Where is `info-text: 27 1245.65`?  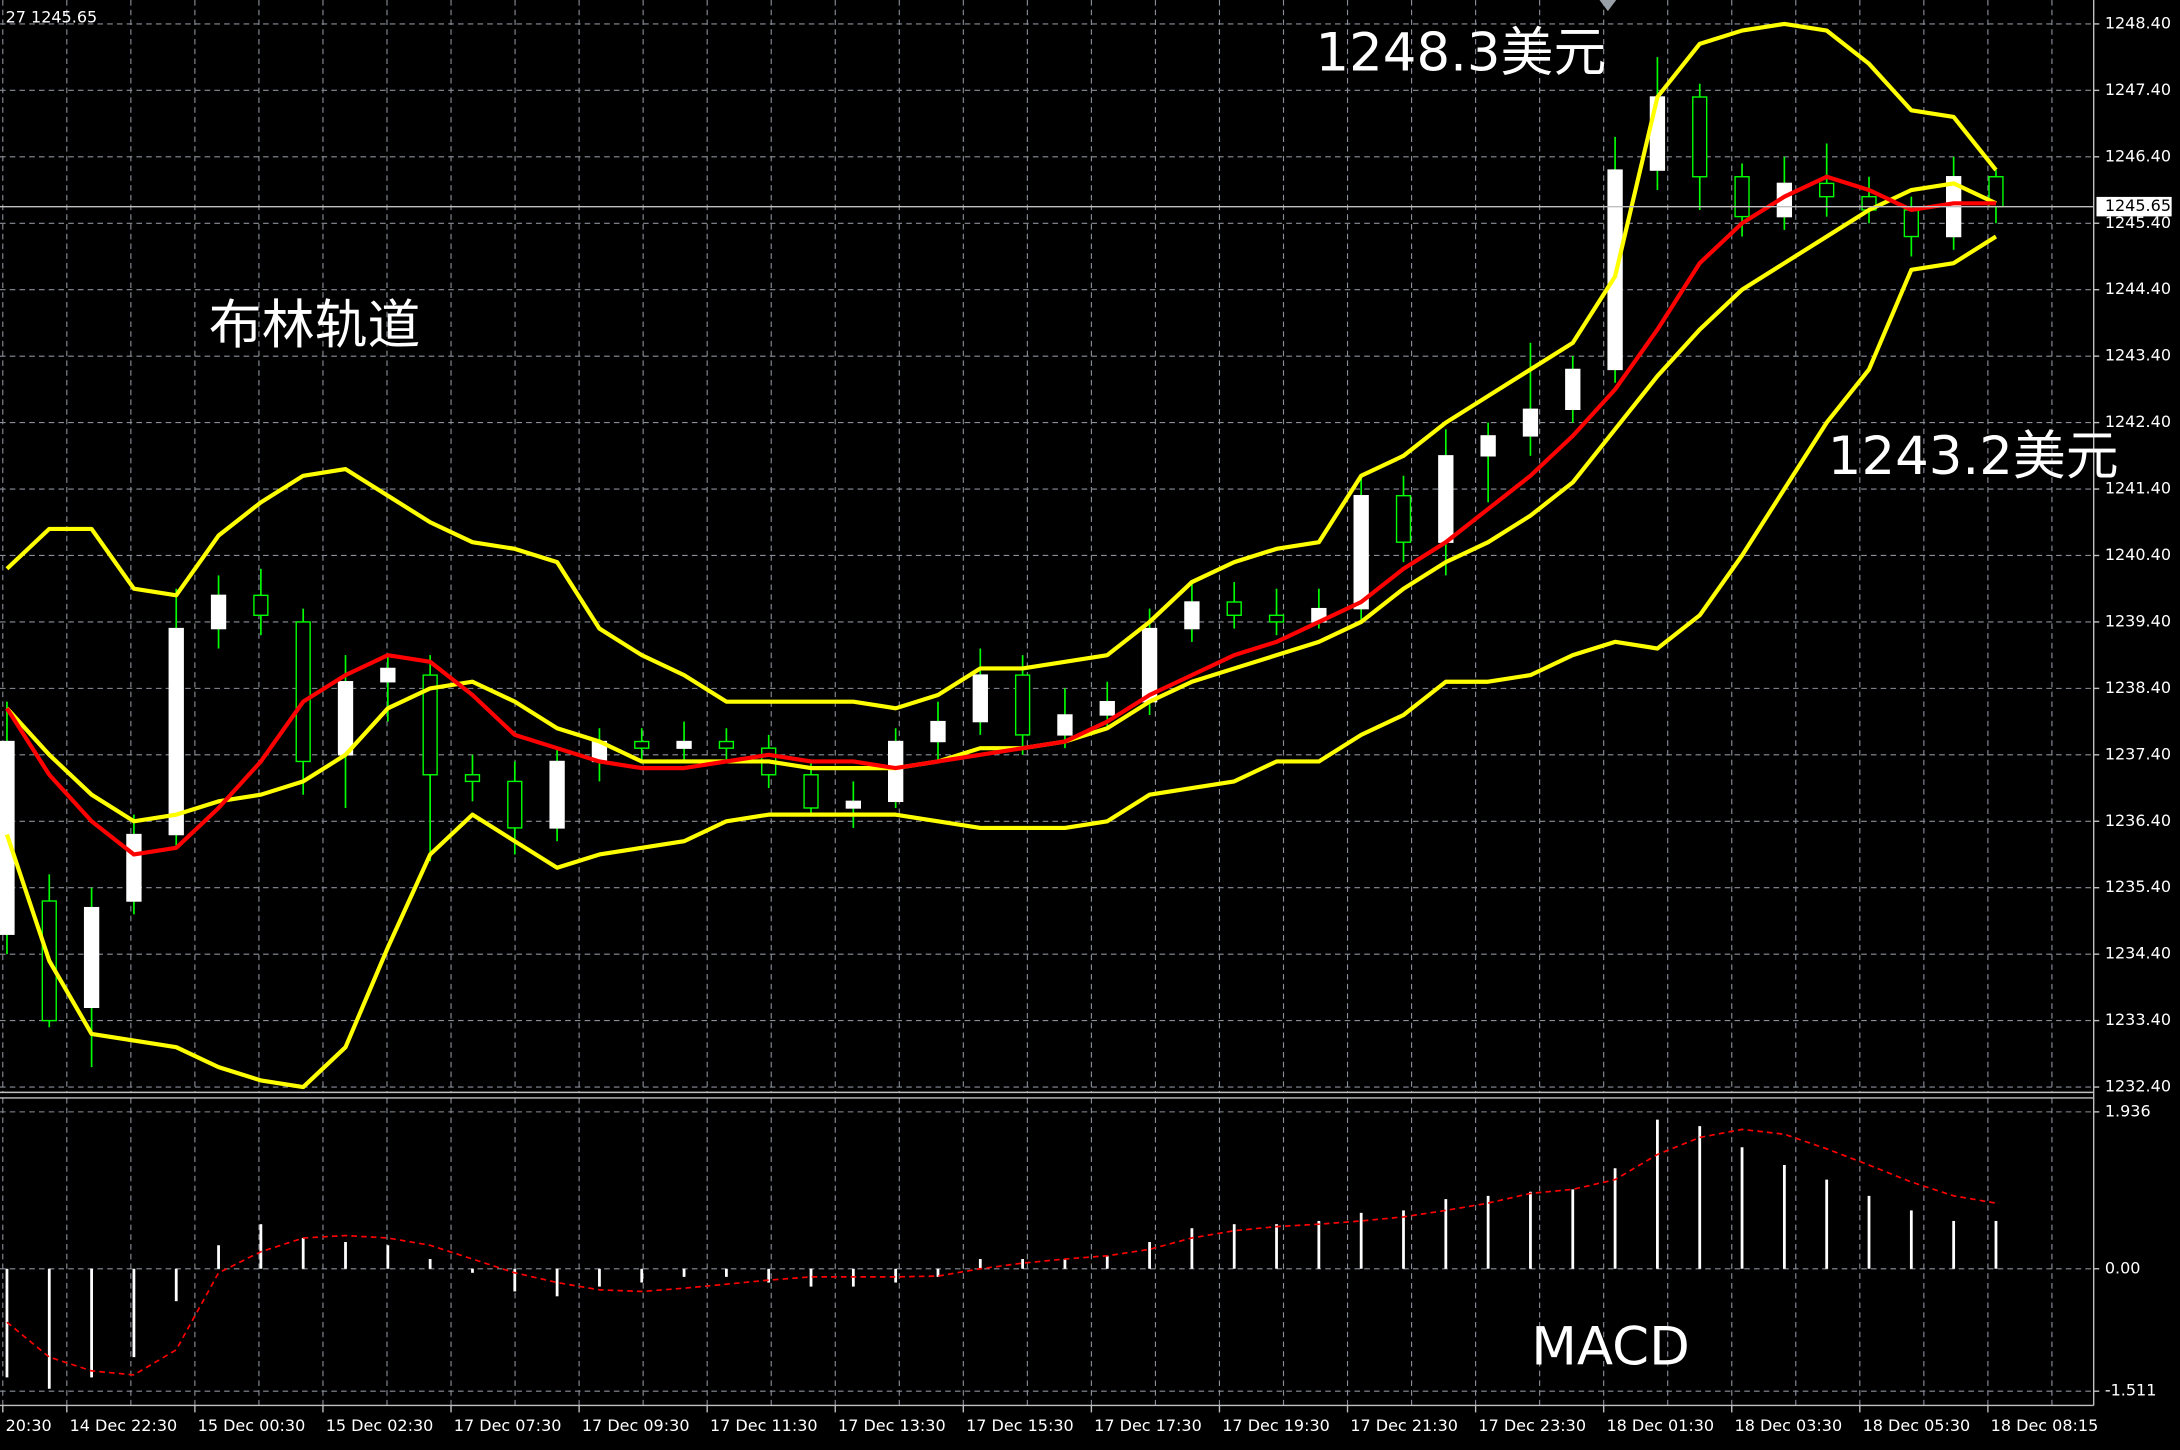
info-text: 27 1245.65 is located at coordinates (52, 17).